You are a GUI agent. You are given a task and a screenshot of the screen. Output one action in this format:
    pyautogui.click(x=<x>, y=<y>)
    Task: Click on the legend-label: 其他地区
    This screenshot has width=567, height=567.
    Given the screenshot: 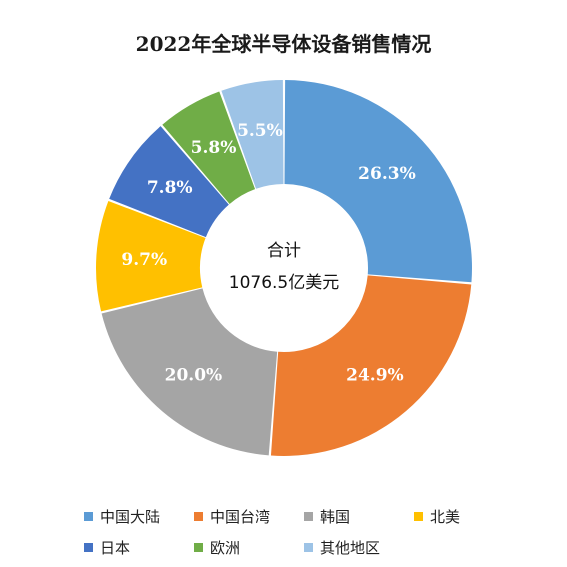 What is the action you would take?
    pyautogui.click(x=350, y=548)
    